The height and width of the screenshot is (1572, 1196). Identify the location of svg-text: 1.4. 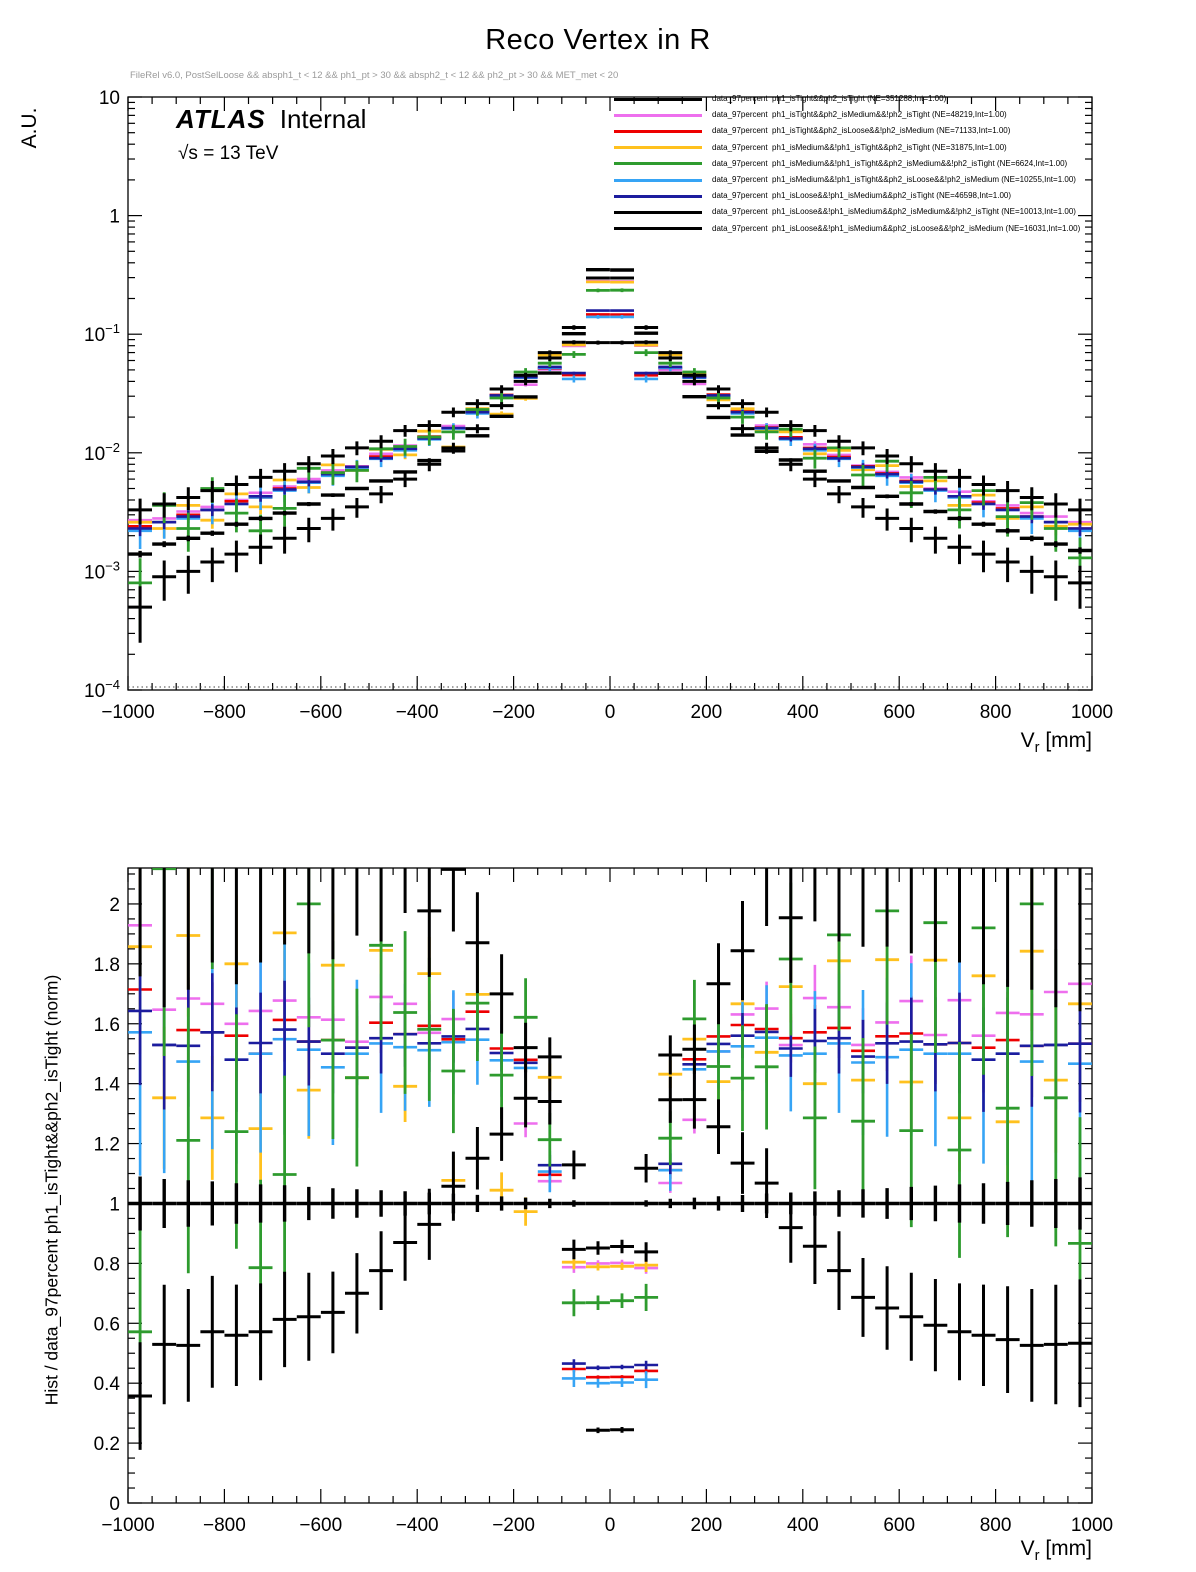
(107, 1085).